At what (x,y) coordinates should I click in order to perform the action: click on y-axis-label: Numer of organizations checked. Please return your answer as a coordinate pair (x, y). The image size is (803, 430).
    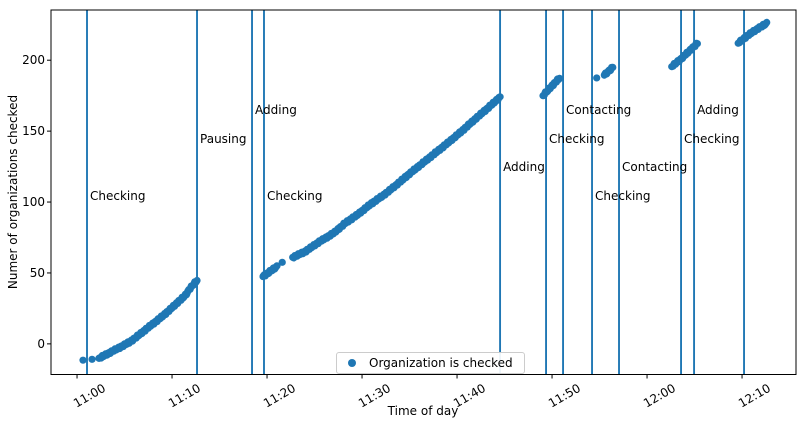
    Looking at the image, I should click on (13, 192).